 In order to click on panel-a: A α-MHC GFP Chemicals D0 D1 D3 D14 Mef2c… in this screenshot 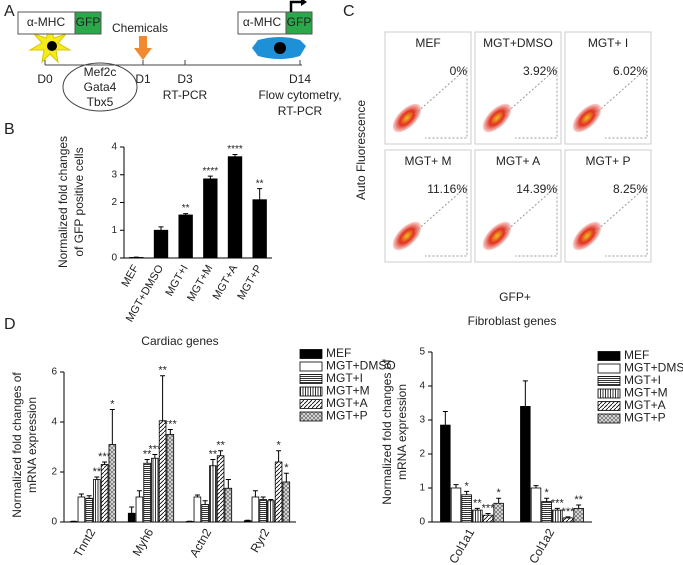, I will do `click(173, 59)`.